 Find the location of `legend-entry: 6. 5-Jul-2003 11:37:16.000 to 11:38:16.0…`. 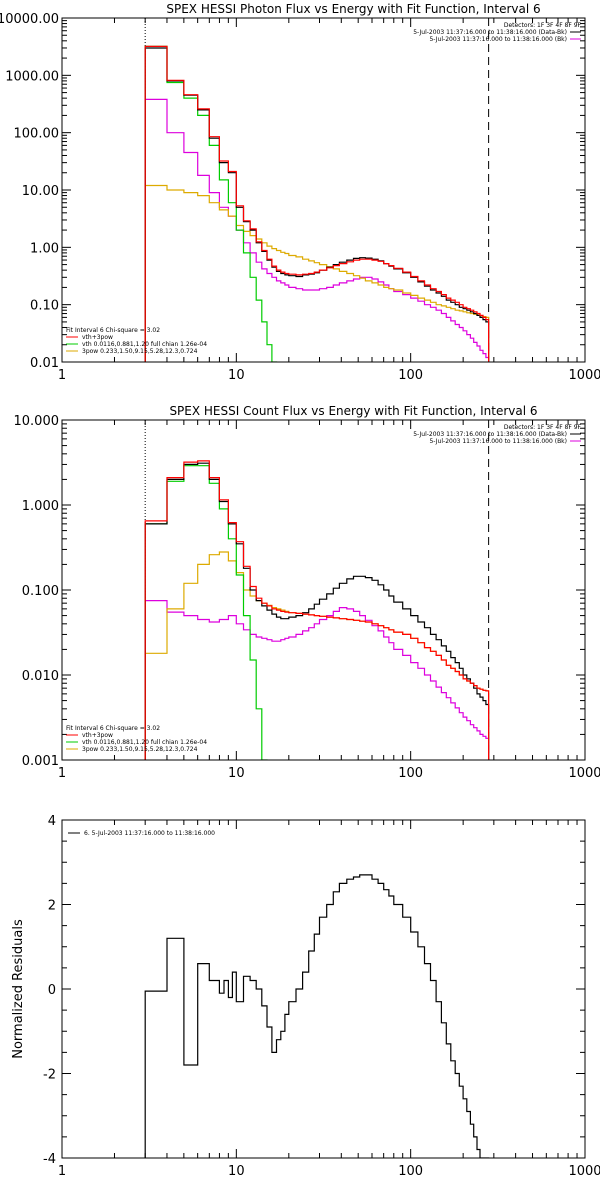

legend-entry: 6. 5-Jul-2003 11:37:16.000 to 11:38:16.0… is located at coordinates (149, 833).